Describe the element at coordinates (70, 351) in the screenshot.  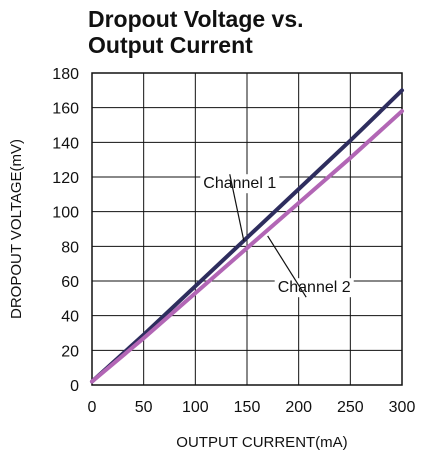
I see `y-tick-label: 20` at that location.